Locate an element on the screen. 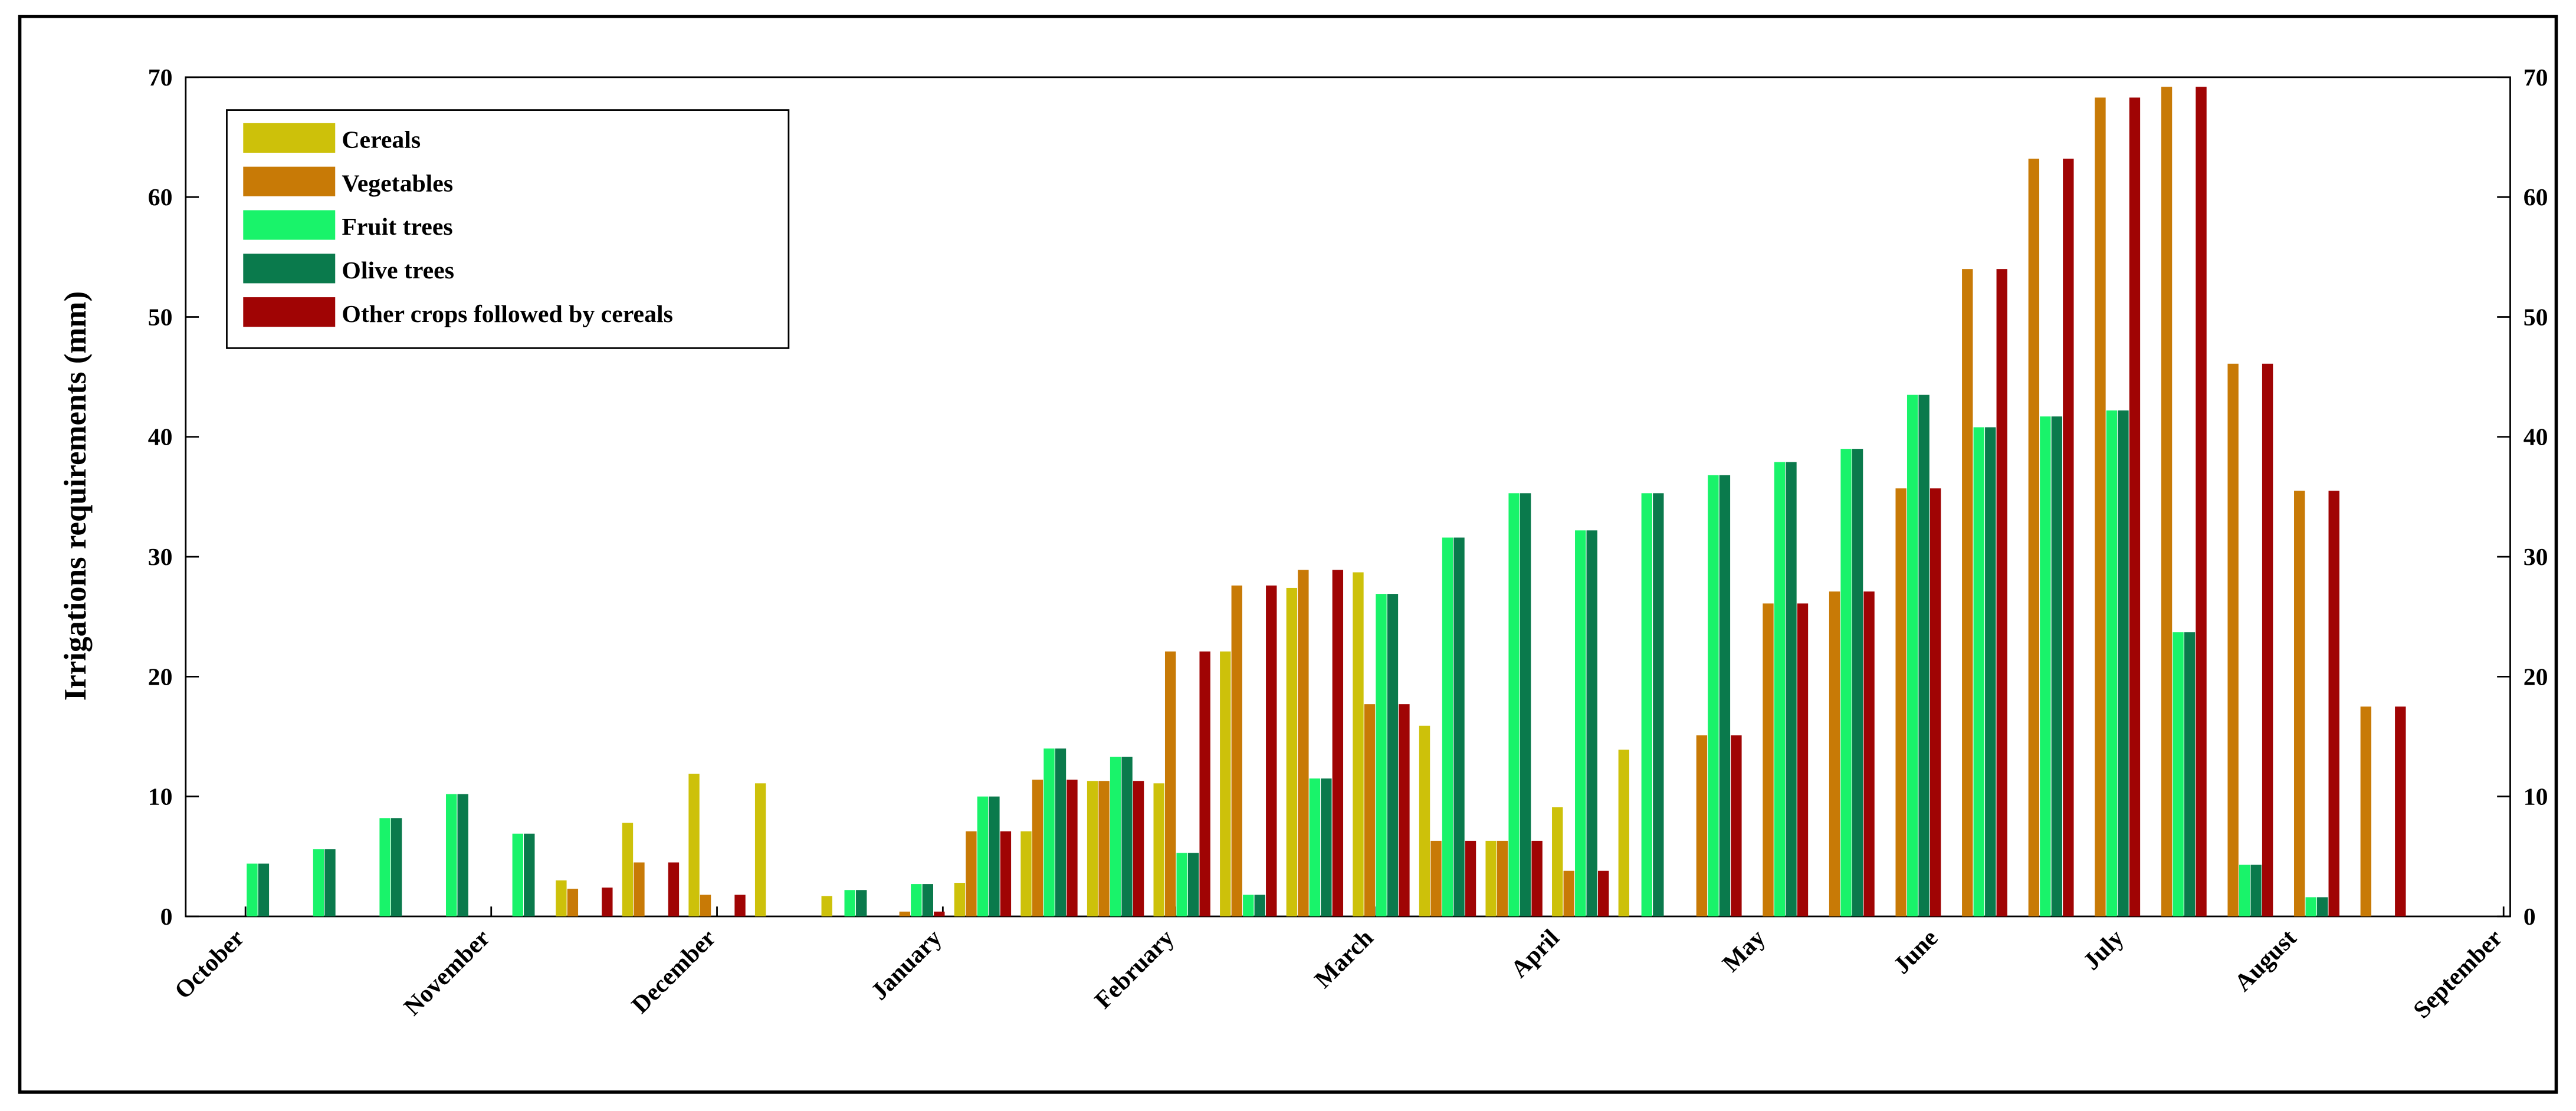  legend-label: Olive trees is located at coordinates (398, 270).